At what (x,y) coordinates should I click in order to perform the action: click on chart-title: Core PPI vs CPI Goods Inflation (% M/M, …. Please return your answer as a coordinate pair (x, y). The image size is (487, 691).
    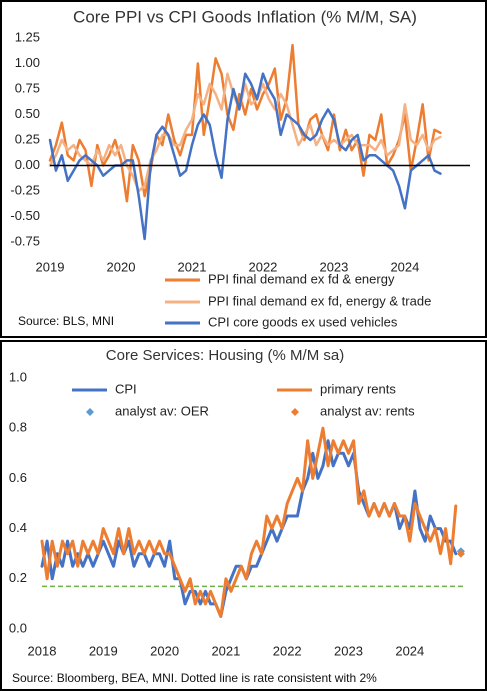
    Looking at the image, I should click on (245, 16).